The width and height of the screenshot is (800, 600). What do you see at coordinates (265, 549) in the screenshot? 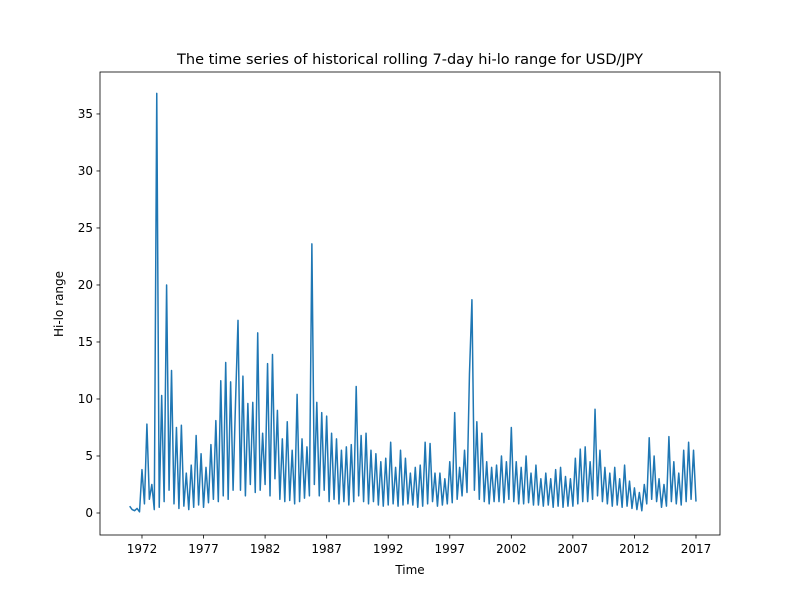
I see `x-tick-label: 1982` at bounding box center [265, 549].